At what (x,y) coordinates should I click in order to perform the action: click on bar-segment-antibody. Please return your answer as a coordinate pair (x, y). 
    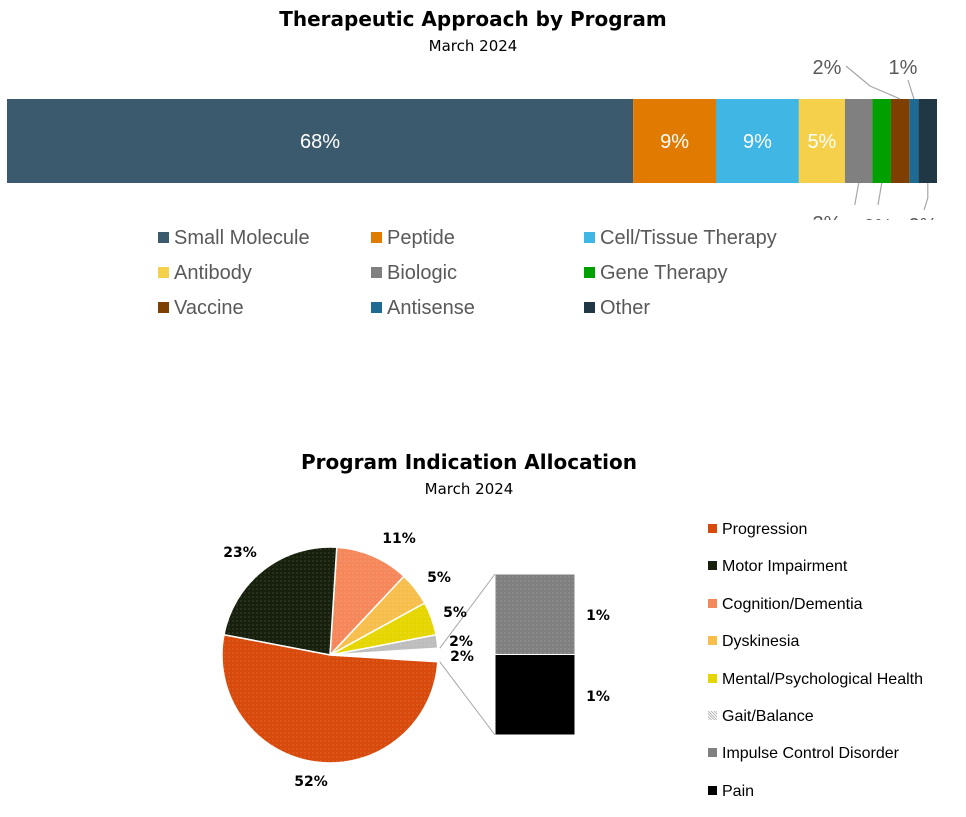
    Looking at the image, I should click on (821, 141).